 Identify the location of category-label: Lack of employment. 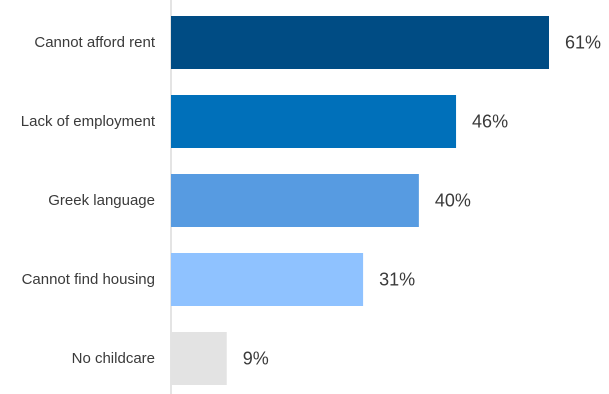
(88, 121).